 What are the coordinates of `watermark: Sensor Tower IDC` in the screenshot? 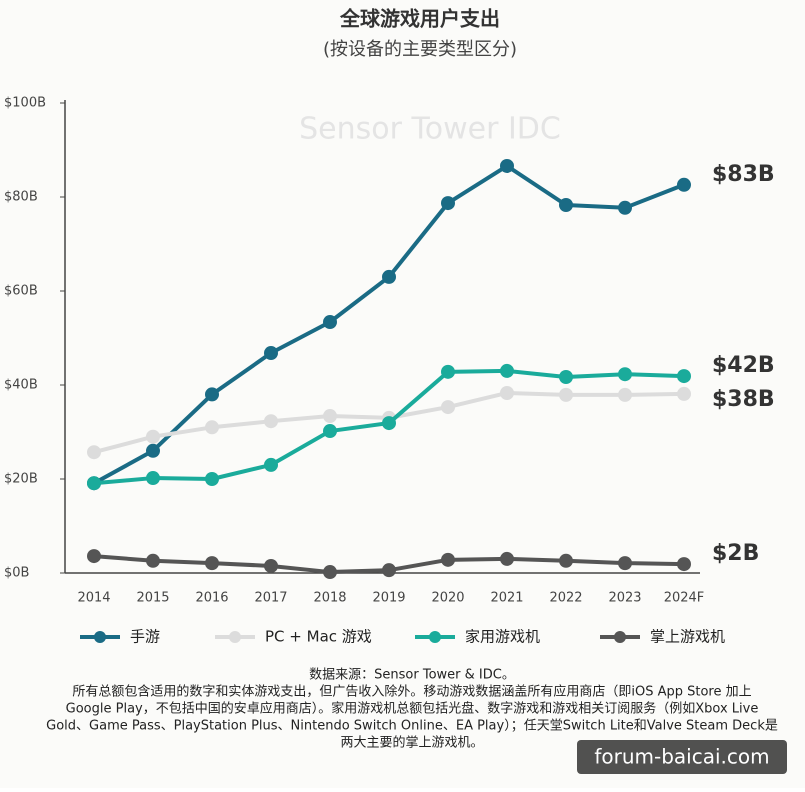 It's located at (430, 129).